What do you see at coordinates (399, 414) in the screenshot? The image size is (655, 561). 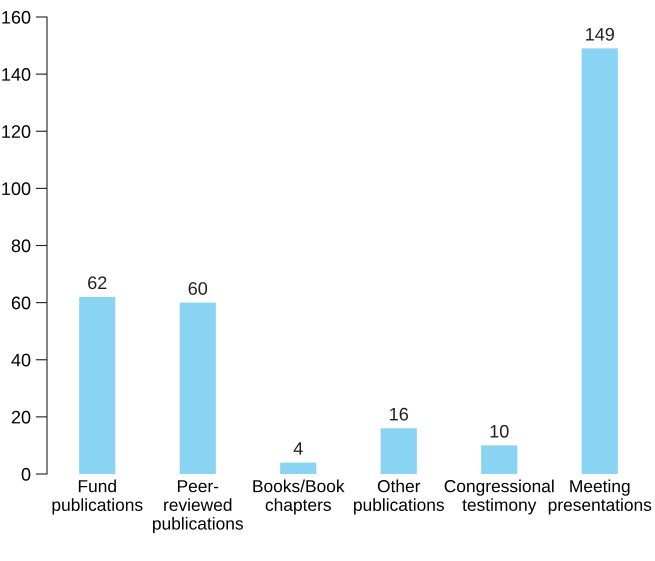 I see `data-label: 16` at bounding box center [399, 414].